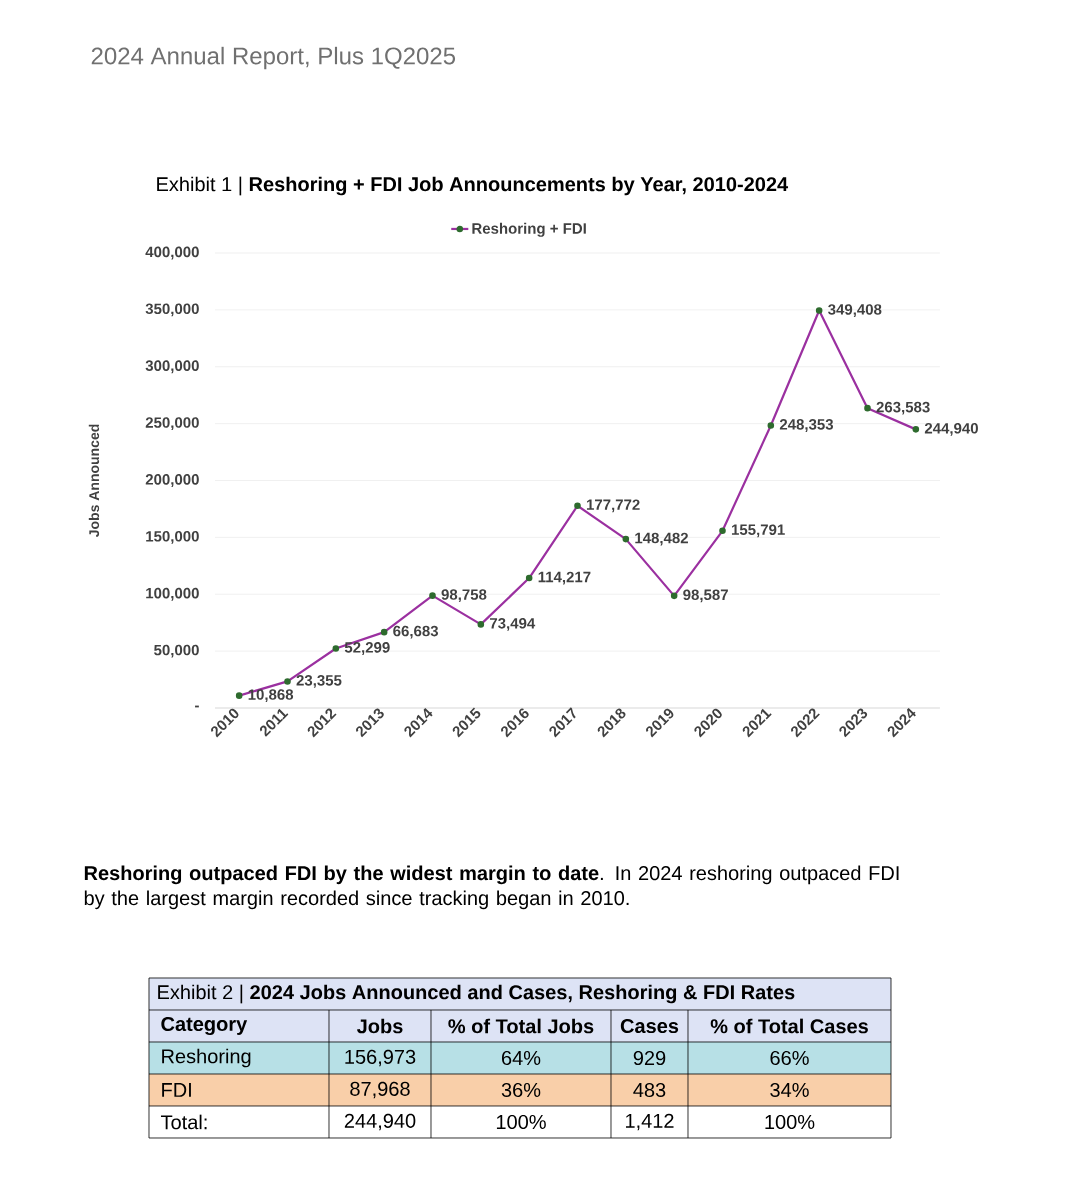 The image size is (1066, 1200). Describe the element at coordinates (172, 253) in the screenshot. I see `y-tick-label: 400,000` at that location.